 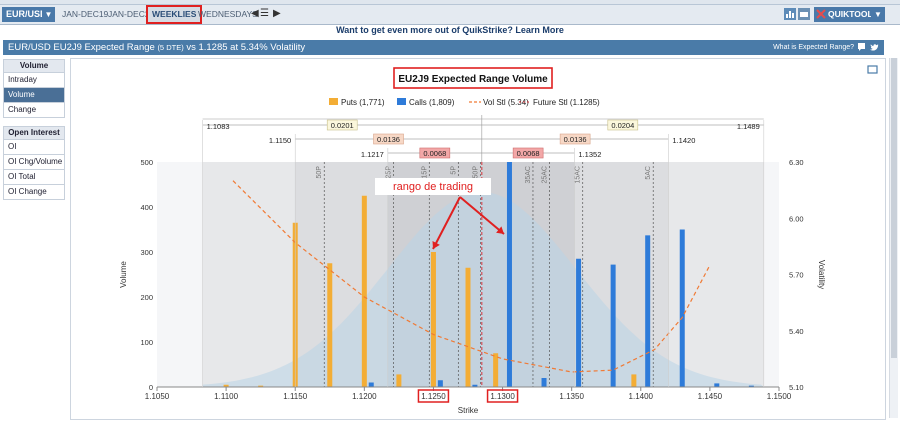 What do you see at coordinates (566, 102) in the screenshot?
I see `legend-label-future: Future Stl (1.1285)` at bounding box center [566, 102].